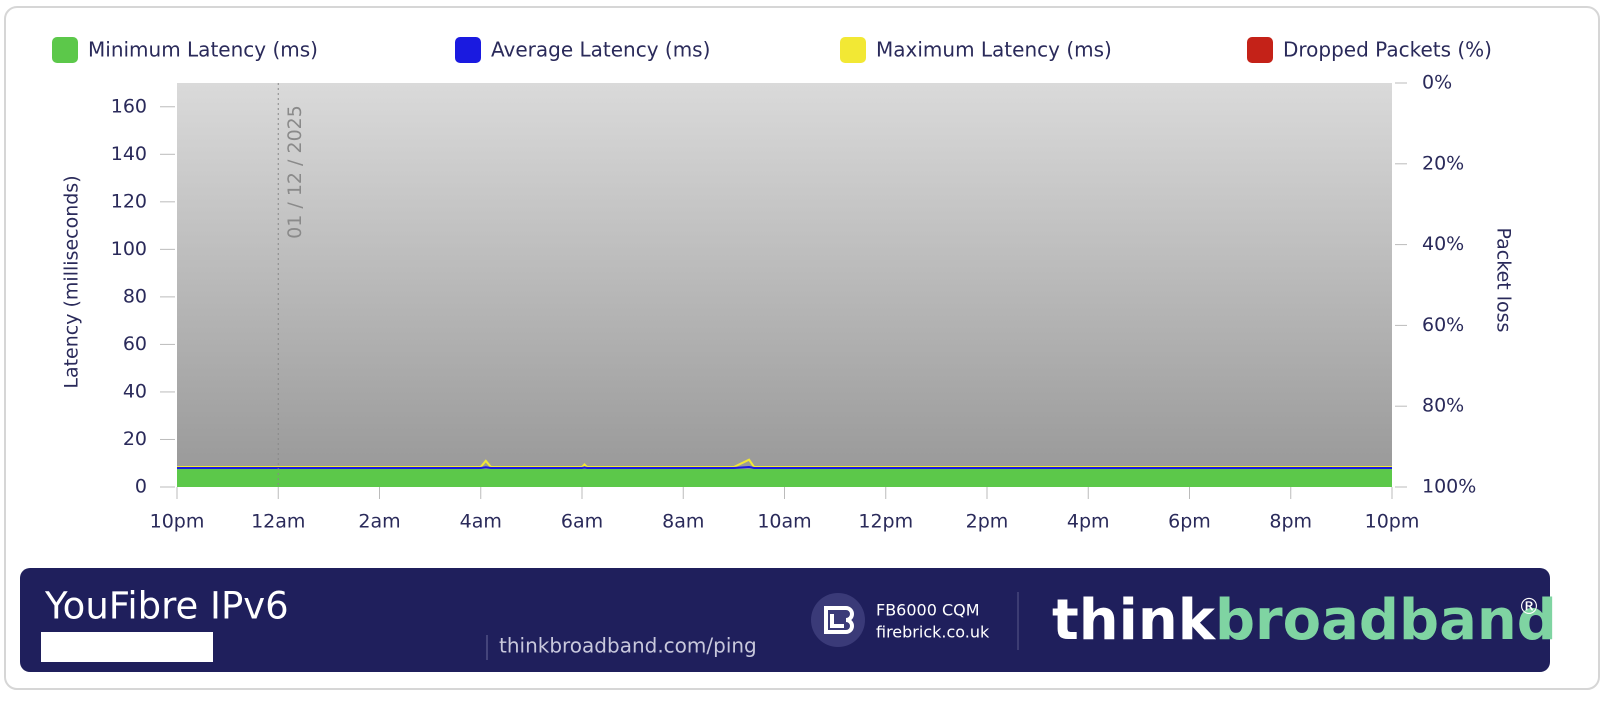 Image resolution: width=1606 pixels, height=708 pixels. What do you see at coordinates (1189, 522) in the screenshot?
I see `x-tick-label: 6pm` at bounding box center [1189, 522].